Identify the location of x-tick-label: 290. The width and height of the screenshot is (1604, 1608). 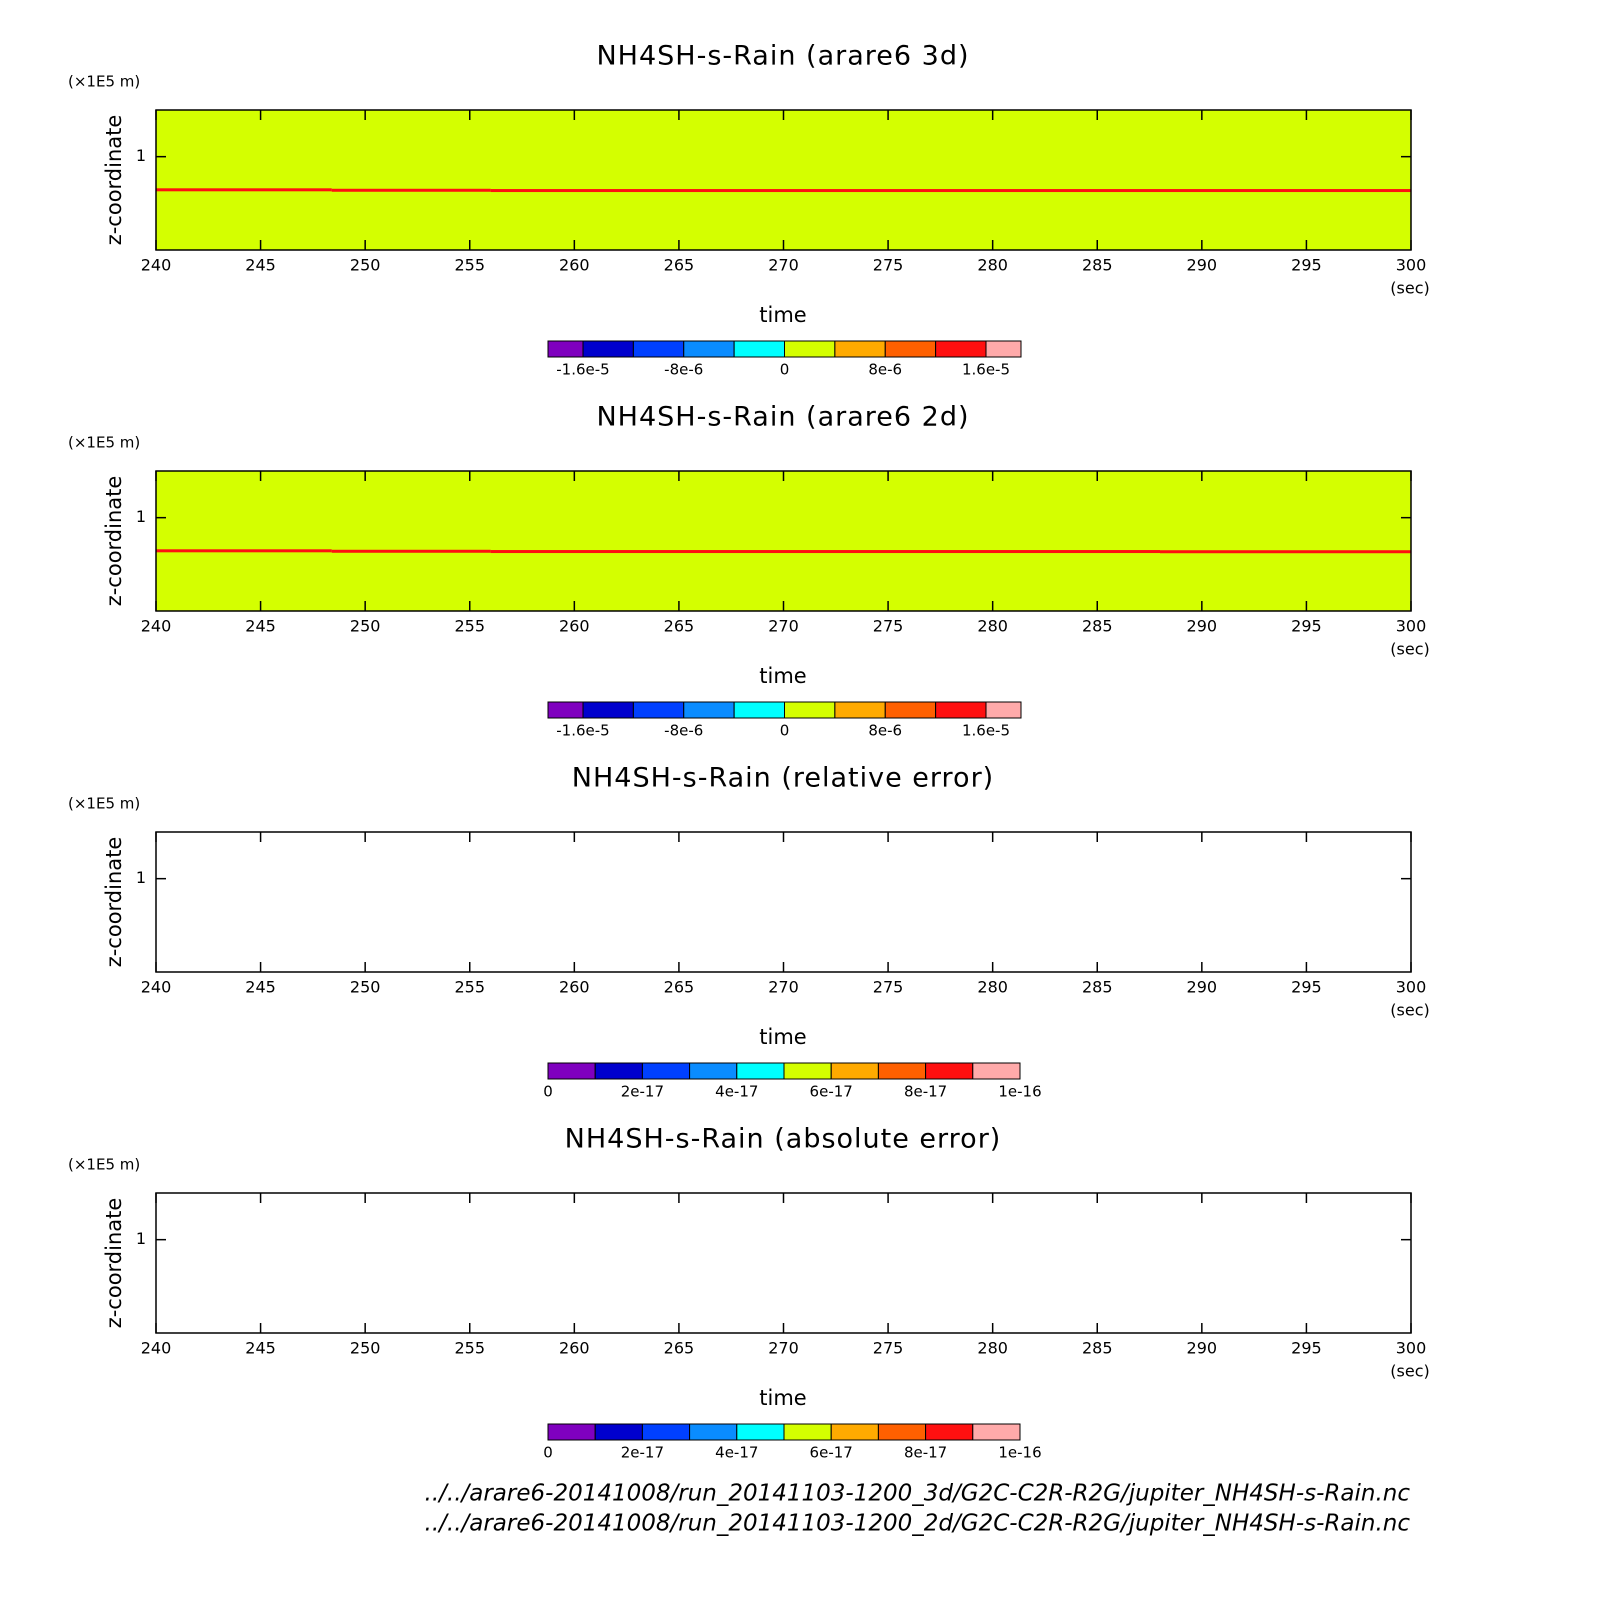
(1202, 626).